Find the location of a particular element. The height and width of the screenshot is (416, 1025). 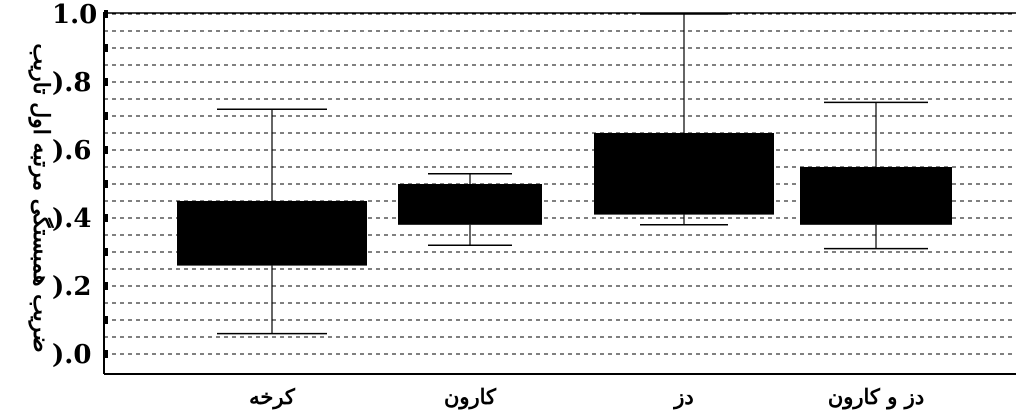

x-category-label: کارون is located at coordinates (470, 397).